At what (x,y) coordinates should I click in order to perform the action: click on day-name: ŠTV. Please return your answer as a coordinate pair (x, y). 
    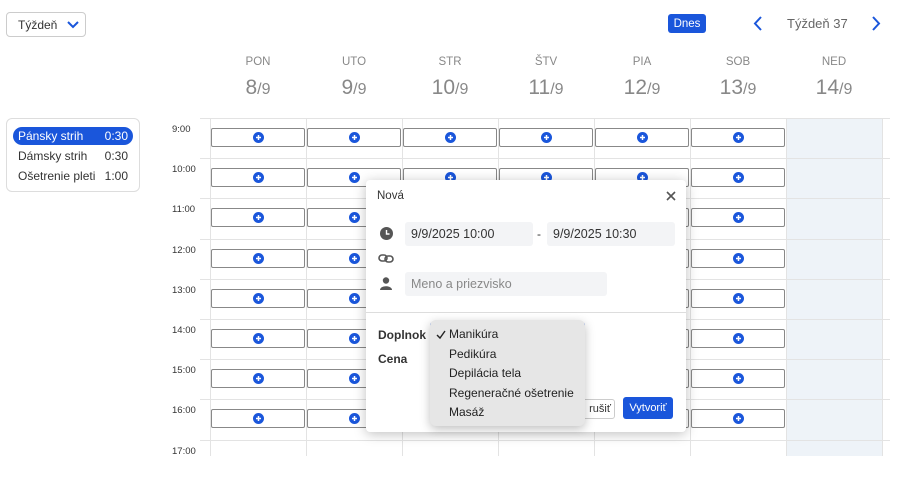
    Looking at the image, I should click on (546, 62).